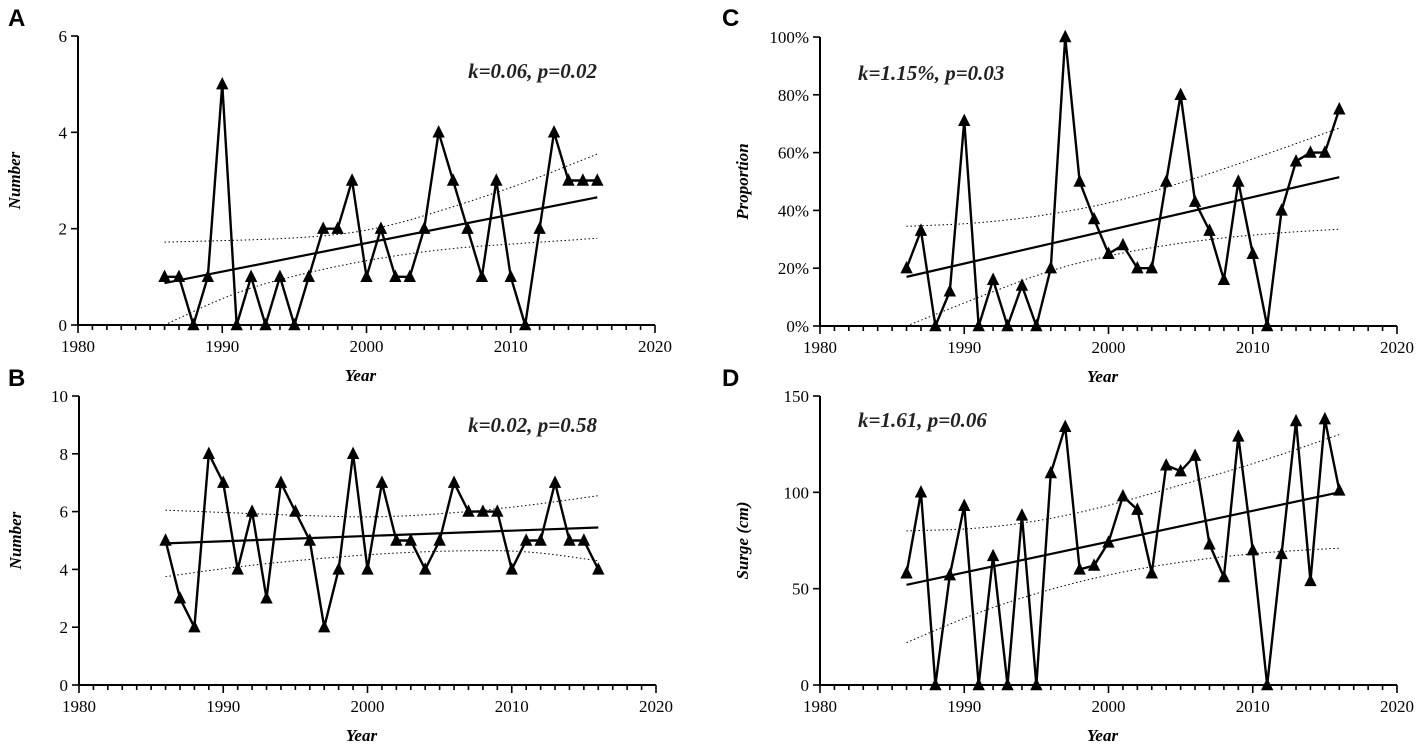  Describe the element at coordinates (79, 706) in the screenshot. I see `x-tick-label: 1980` at that location.